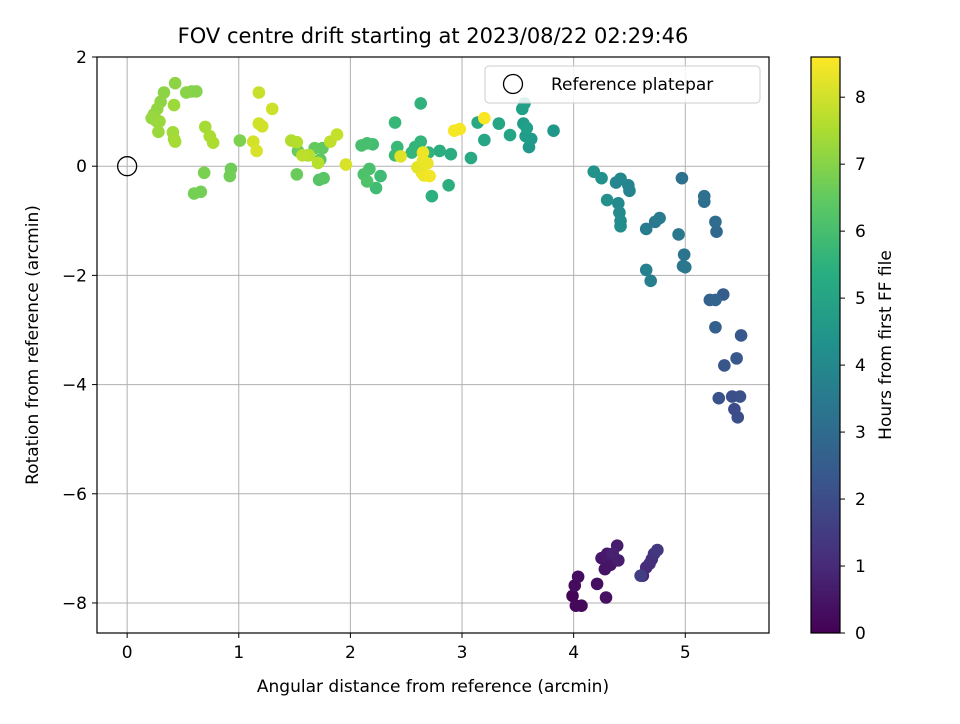  I want to click on x-tick-label: 2, so click(350, 653).